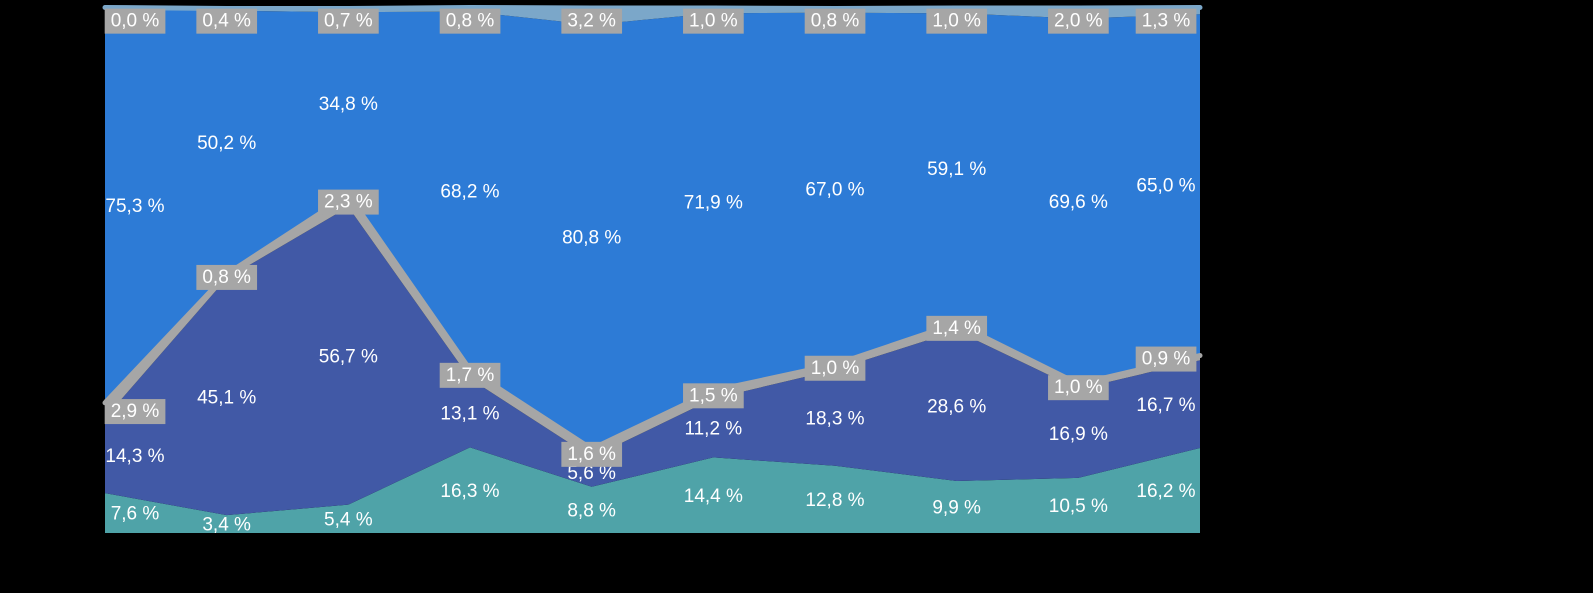 The height and width of the screenshot is (593, 1593). Describe the element at coordinates (591, 473) in the screenshot. I see `indigo-band-data-label: 5,6 %` at that location.